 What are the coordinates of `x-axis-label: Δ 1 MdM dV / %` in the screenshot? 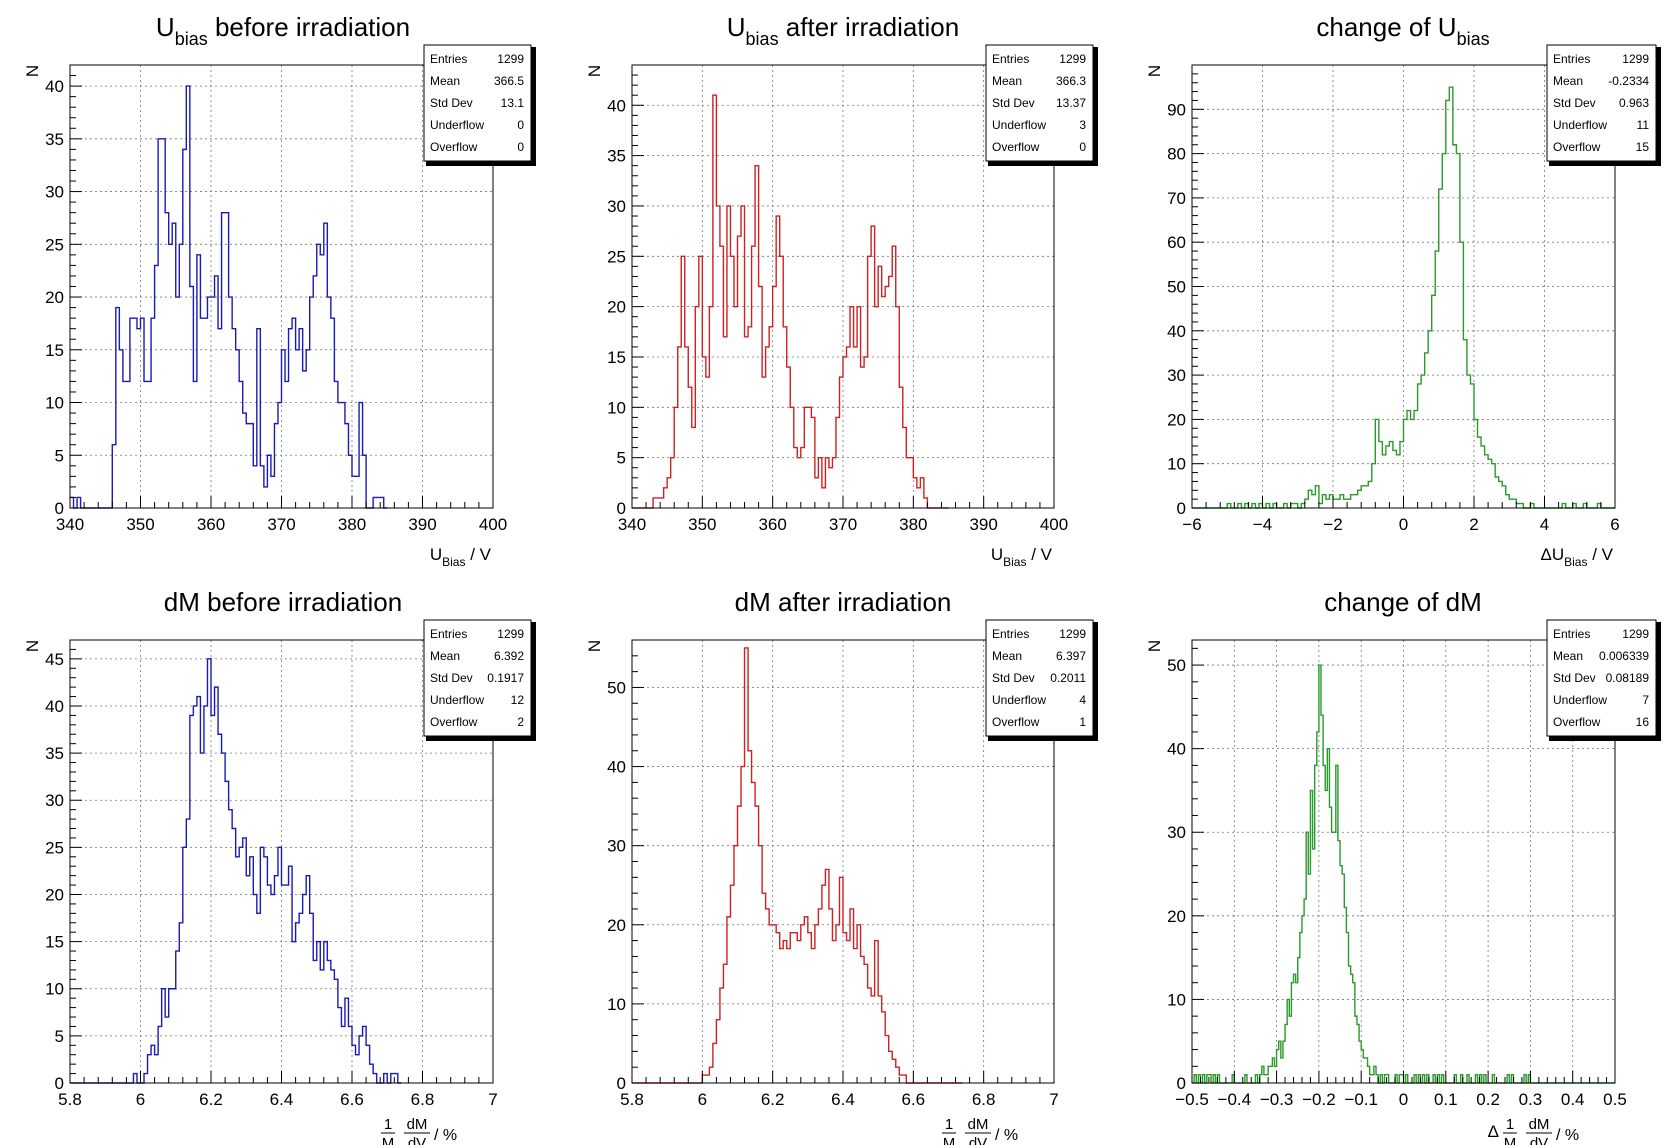 It's located at (1533, 1130).